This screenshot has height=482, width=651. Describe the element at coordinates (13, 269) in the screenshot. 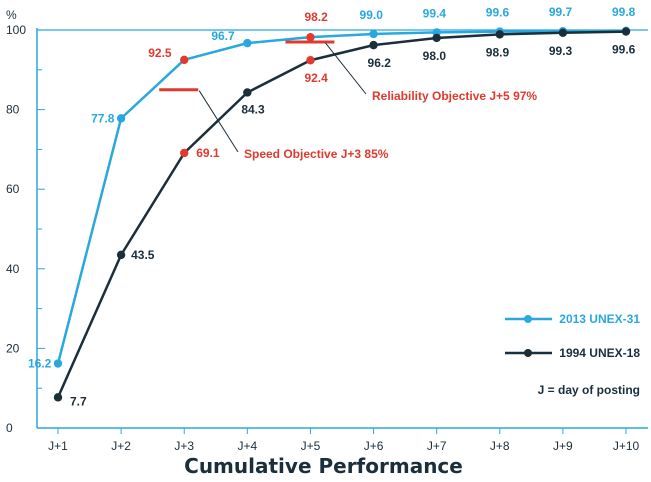

I see `y-tick-label: 40` at that location.